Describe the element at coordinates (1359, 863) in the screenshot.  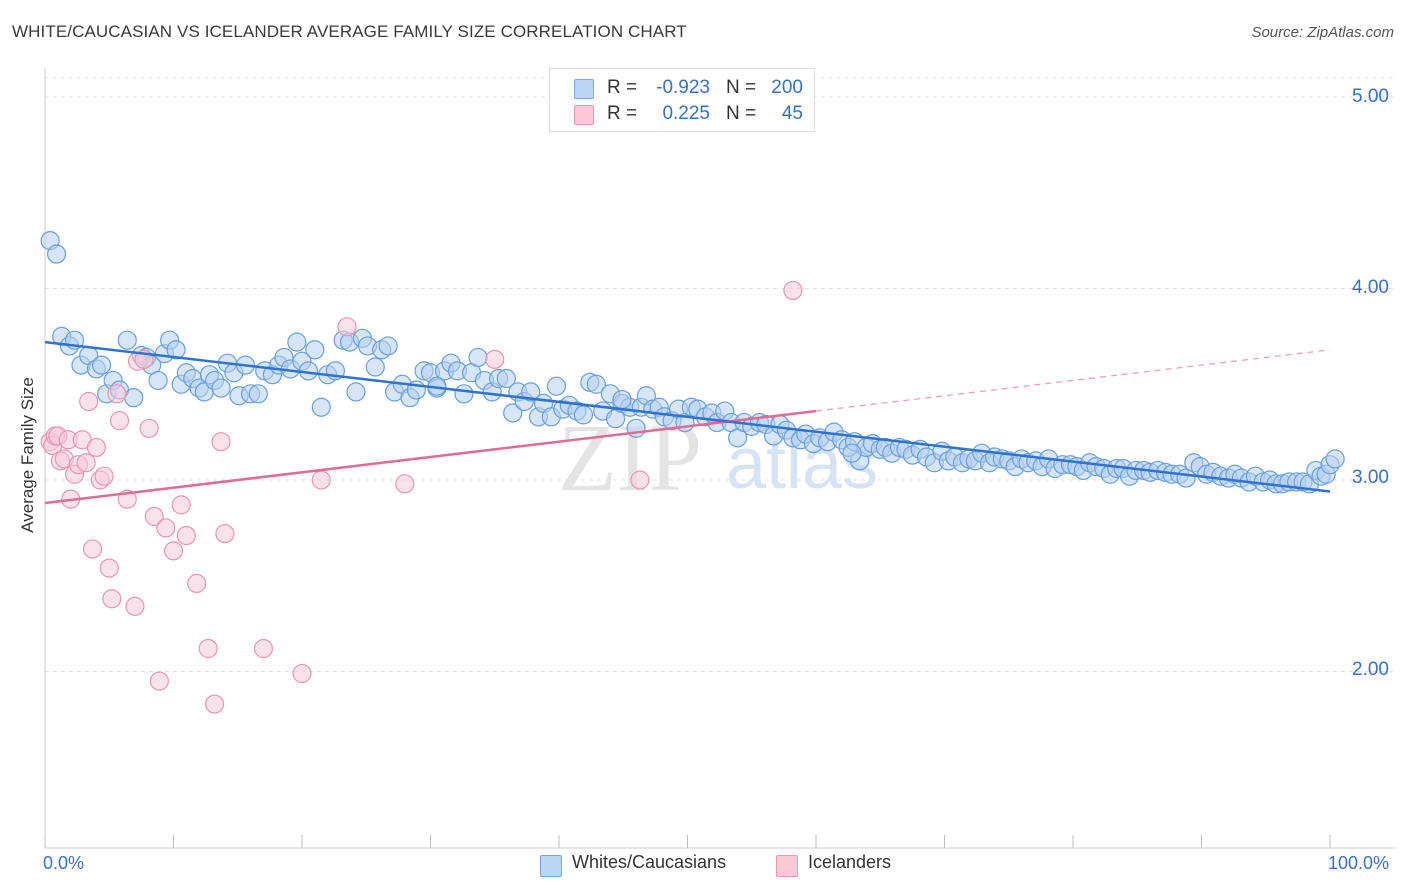
I see `x-tick-max: 100.0%` at that location.